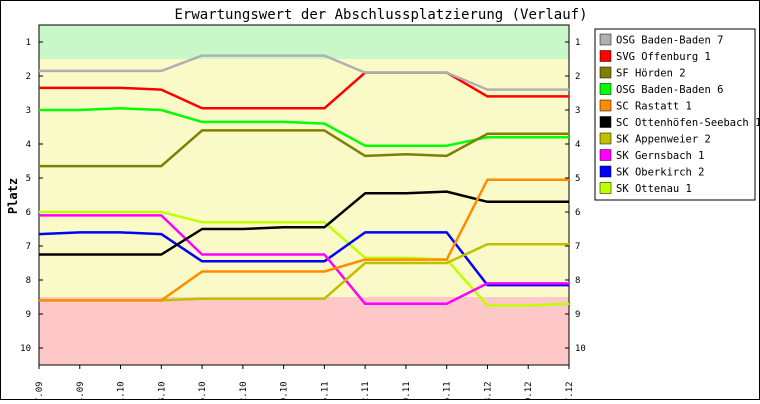  Describe the element at coordinates (122, 390) in the screenshot. I see `x-tick-label: 01.10` at that location.